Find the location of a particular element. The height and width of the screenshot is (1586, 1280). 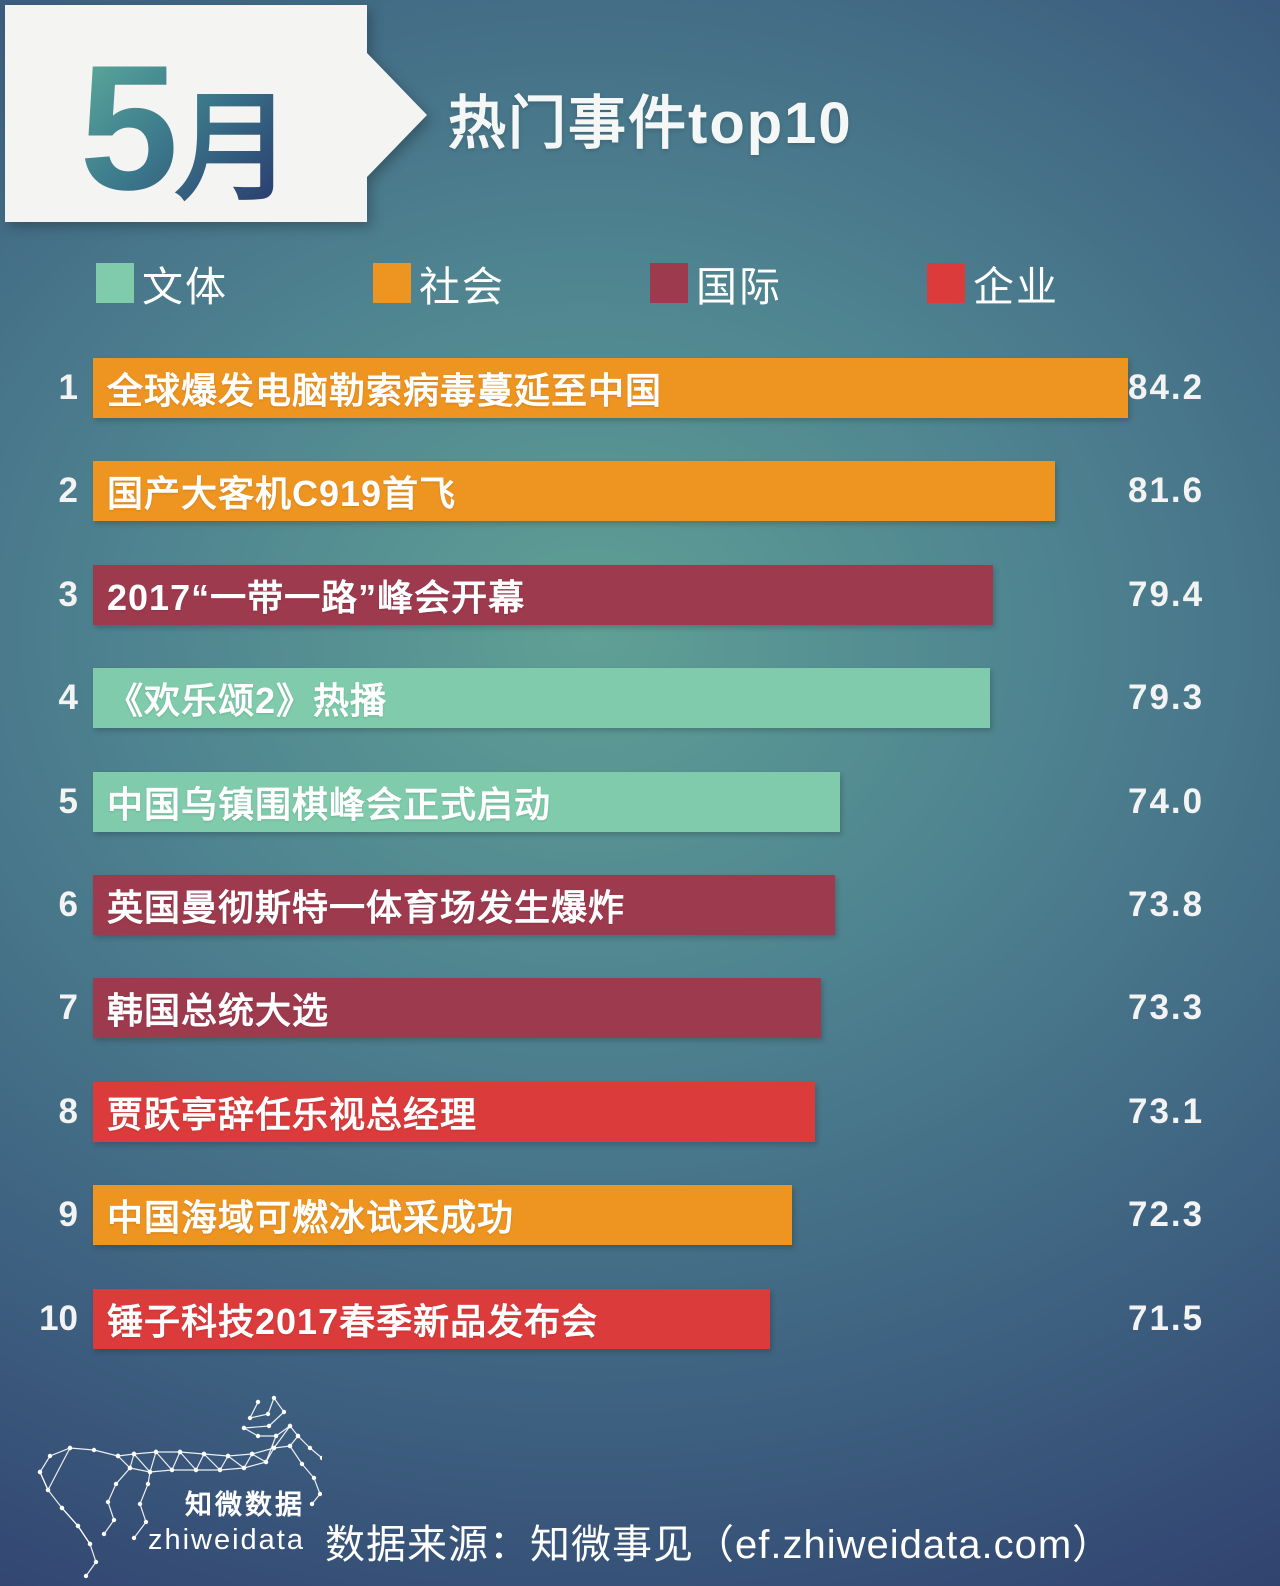

event-bar: 《欢乐颂2》热播 is located at coordinates (541, 698).